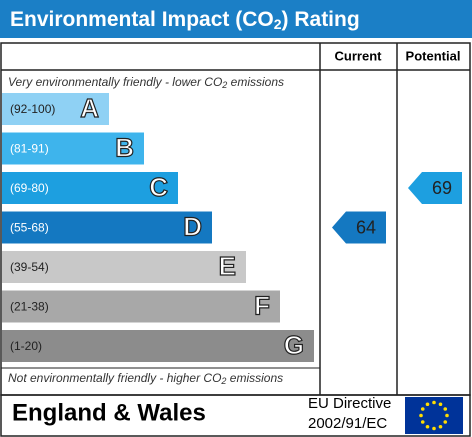  I want to click on rating-value: 64, so click(366, 227).